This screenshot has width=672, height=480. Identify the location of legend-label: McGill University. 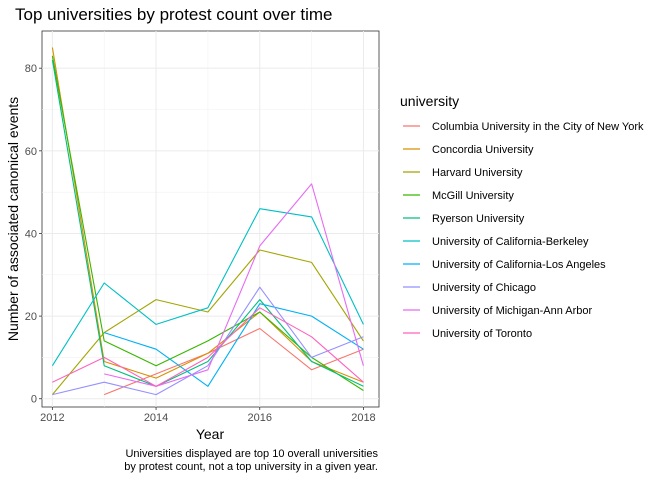
(473, 196).